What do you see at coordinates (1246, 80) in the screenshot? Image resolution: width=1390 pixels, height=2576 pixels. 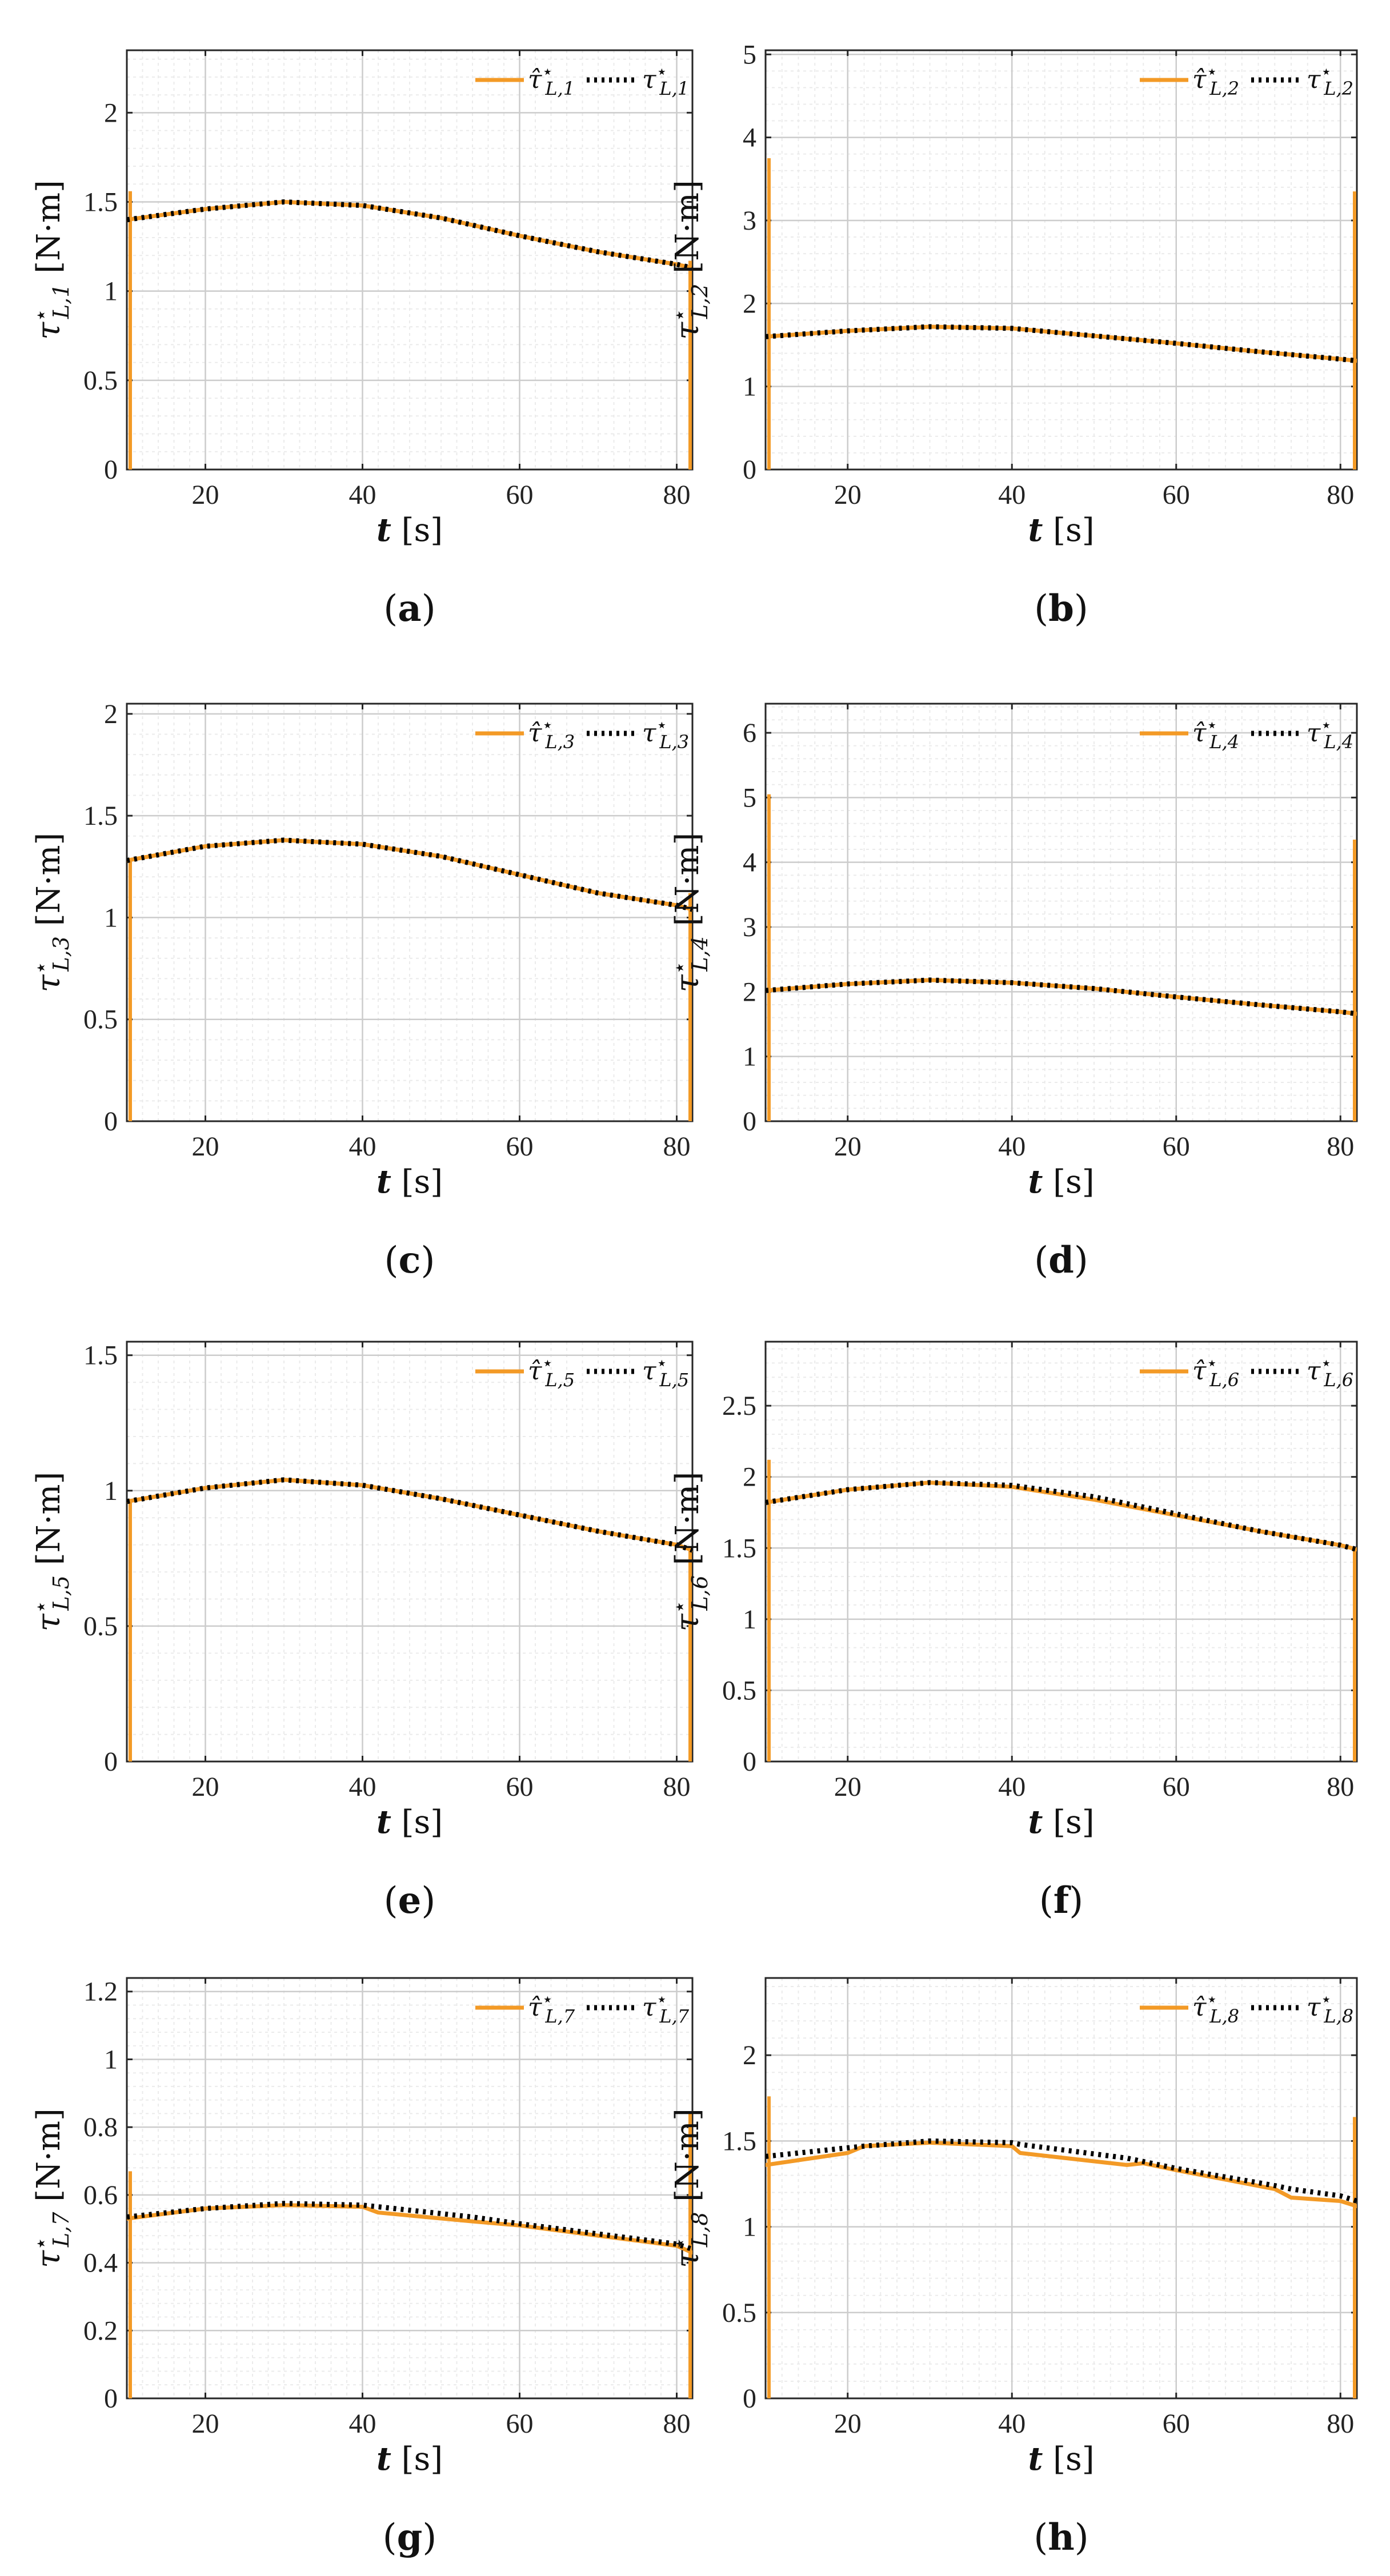 I see `legend: τ̂⋆ L,2 τ⋆ L,2` at bounding box center [1246, 80].